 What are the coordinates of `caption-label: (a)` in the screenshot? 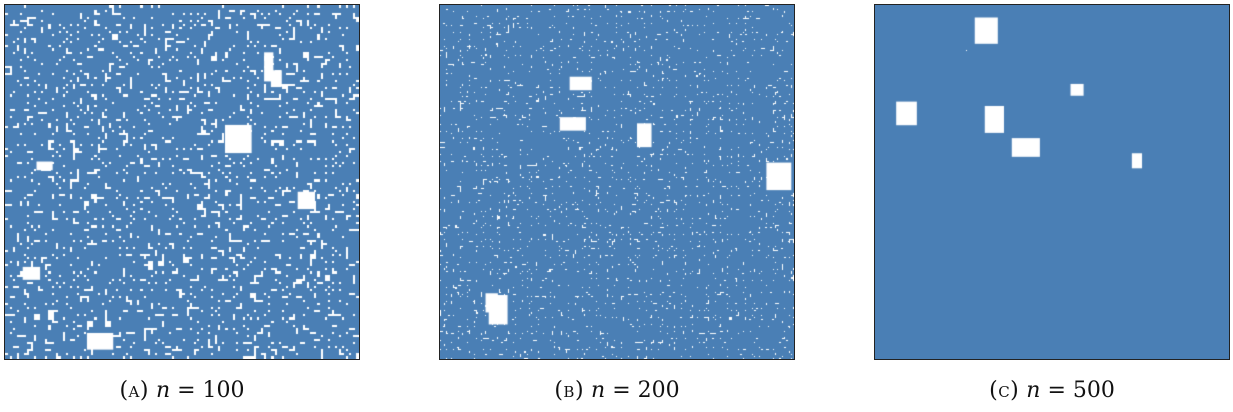 It's located at (134, 390).